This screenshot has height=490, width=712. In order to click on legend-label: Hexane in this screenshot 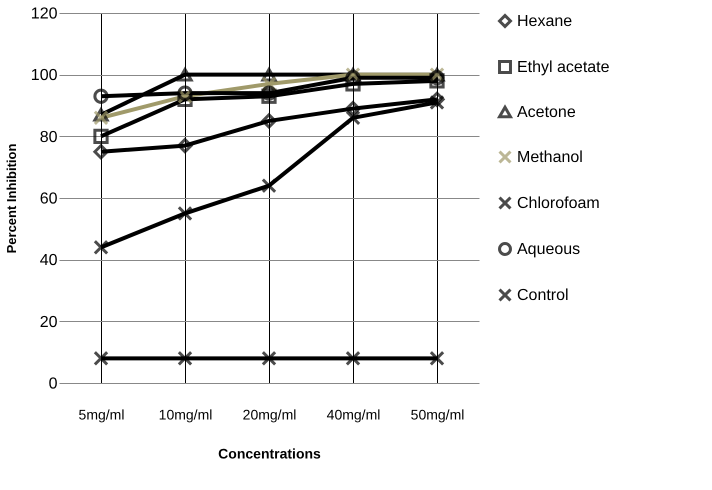, I will do `click(544, 21)`.